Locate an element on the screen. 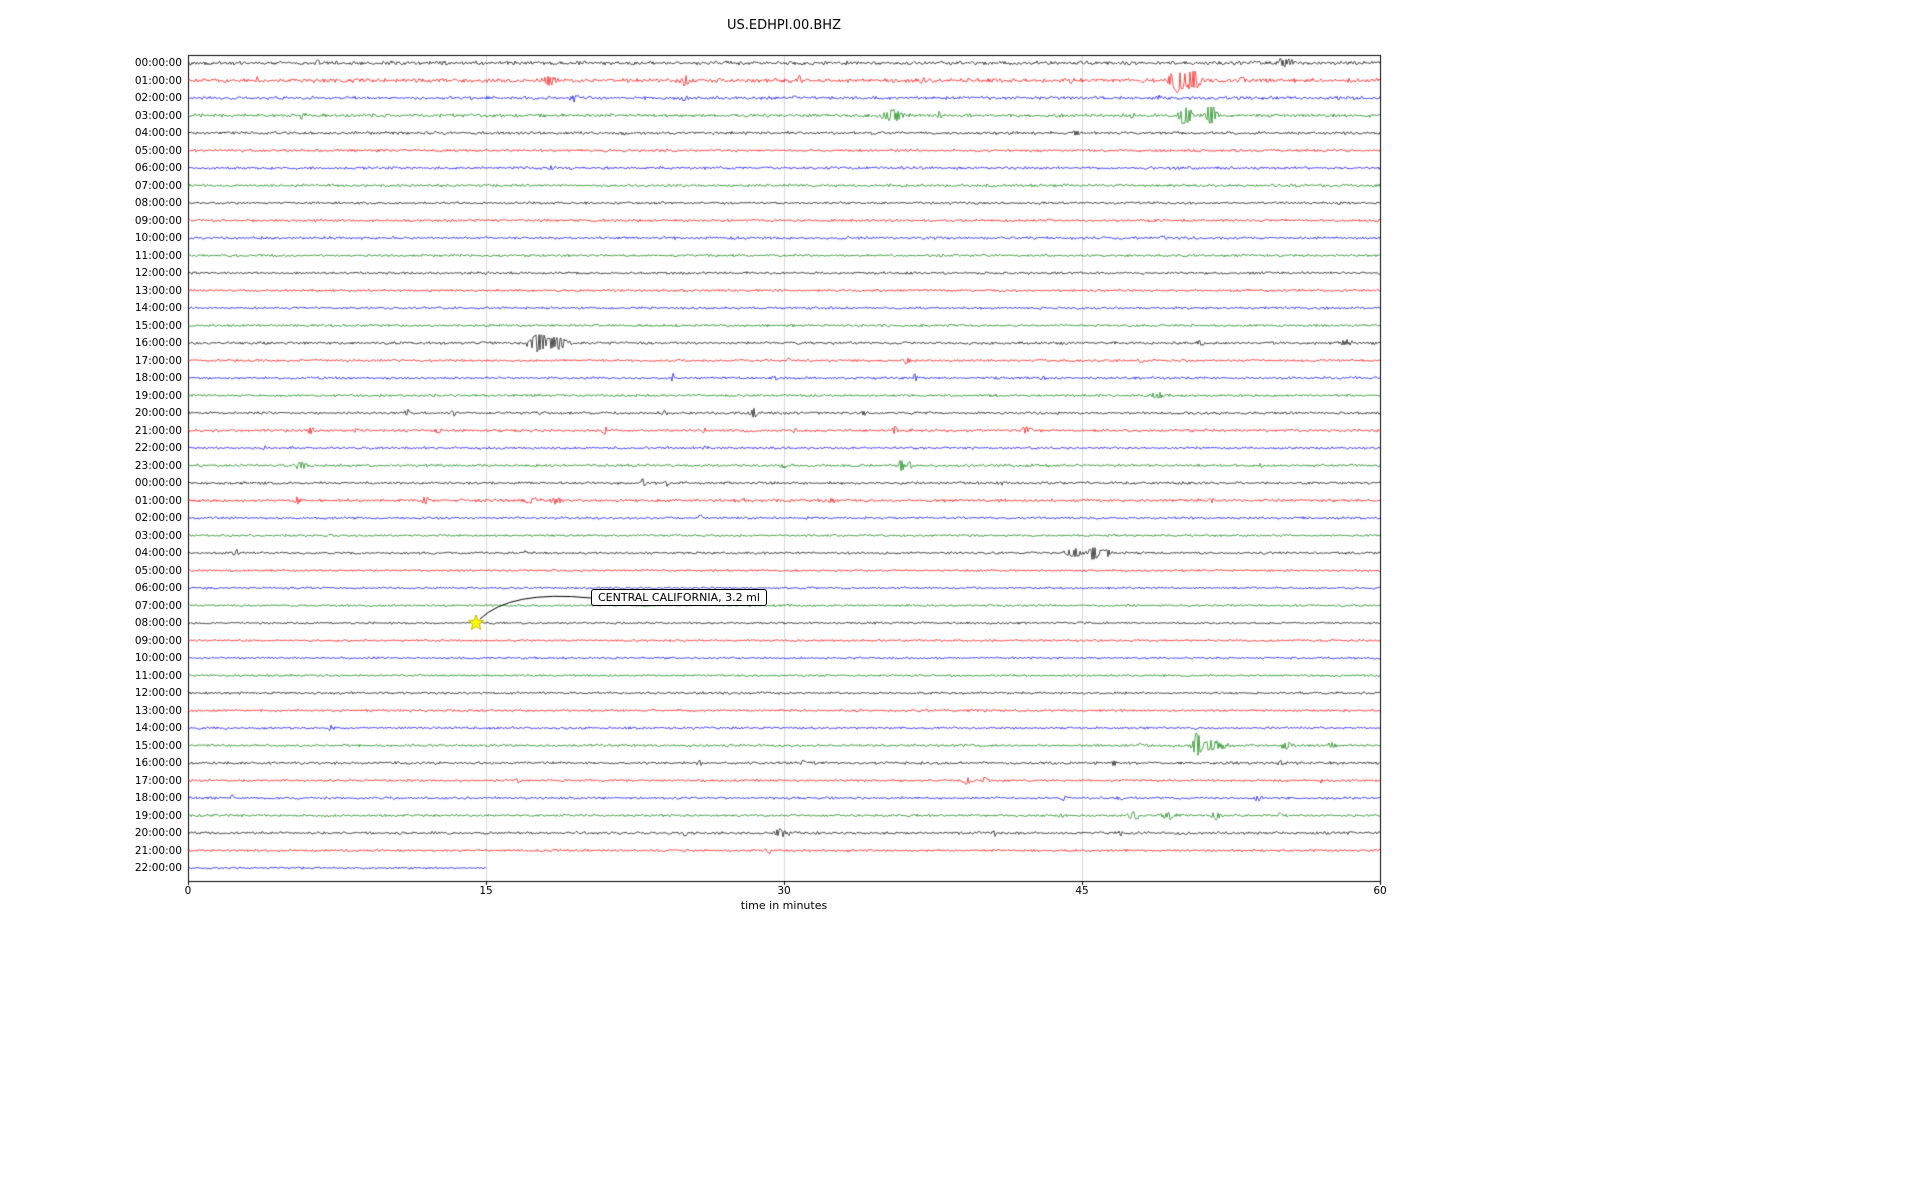 The image size is (1920, 1200). x-tick-label: 60 is located at coordinates (1380, 891).